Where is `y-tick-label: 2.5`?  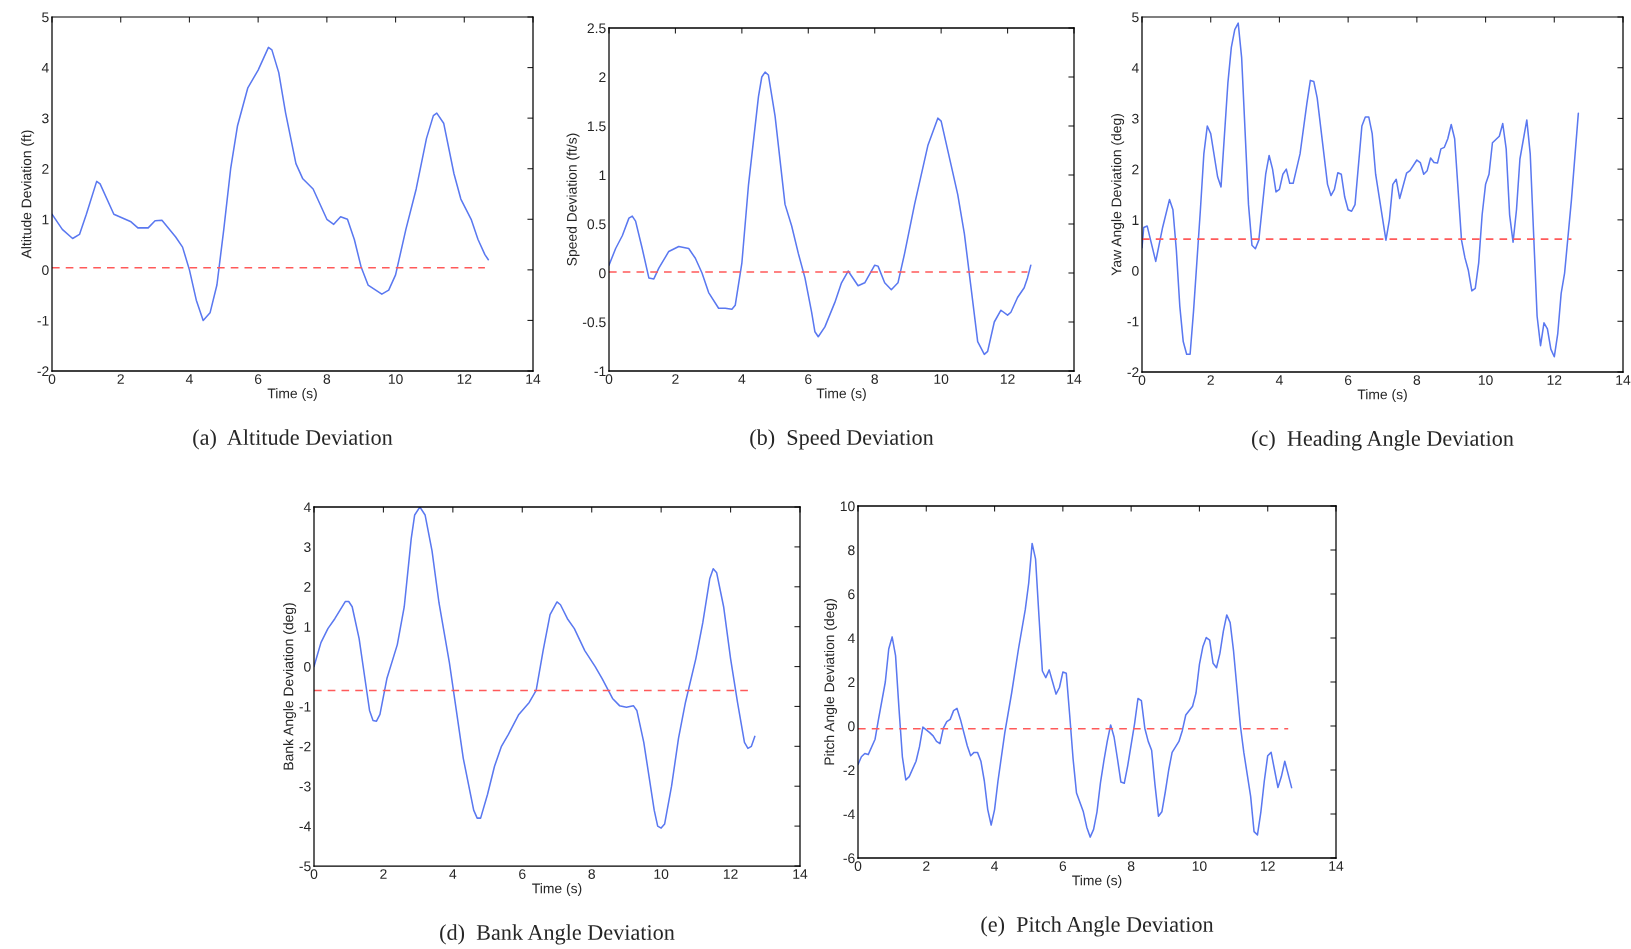 y-tick-label: 2.5 is located at coordinates (596, 28).